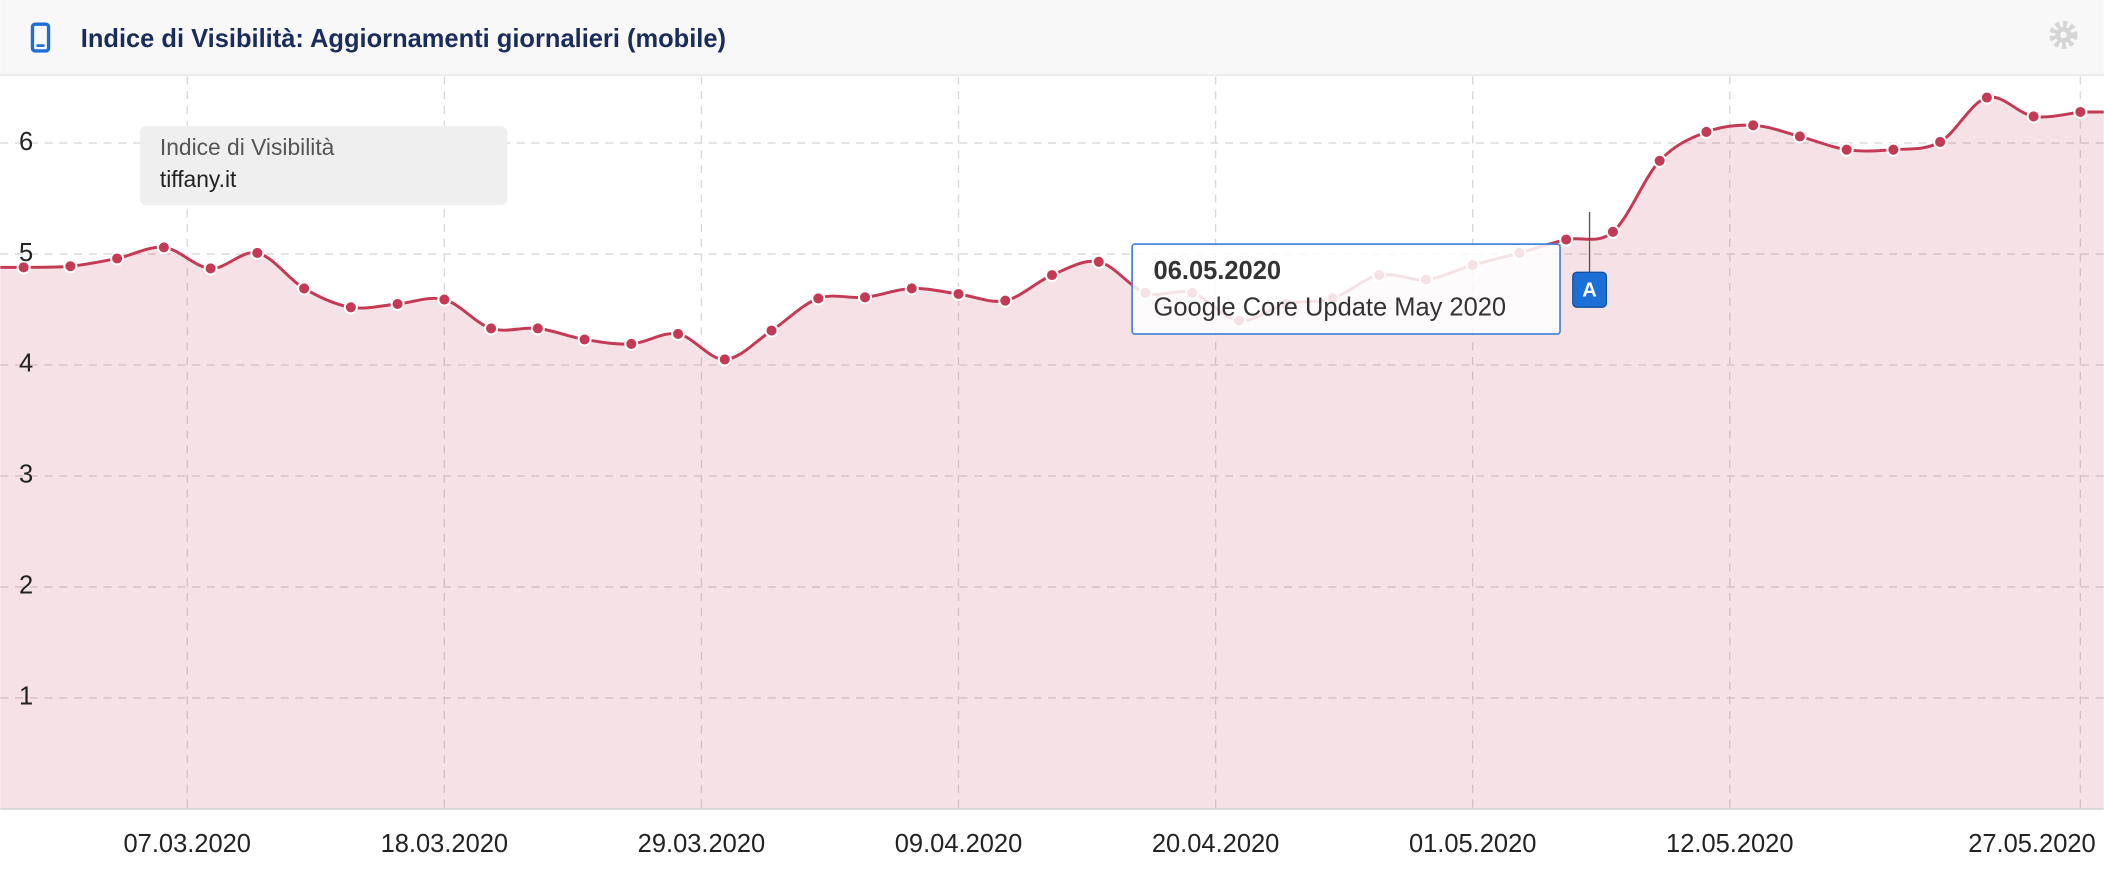  Describe the element at coordinates (40, 37) in the screenshot. I see `phone-icon` at that location.